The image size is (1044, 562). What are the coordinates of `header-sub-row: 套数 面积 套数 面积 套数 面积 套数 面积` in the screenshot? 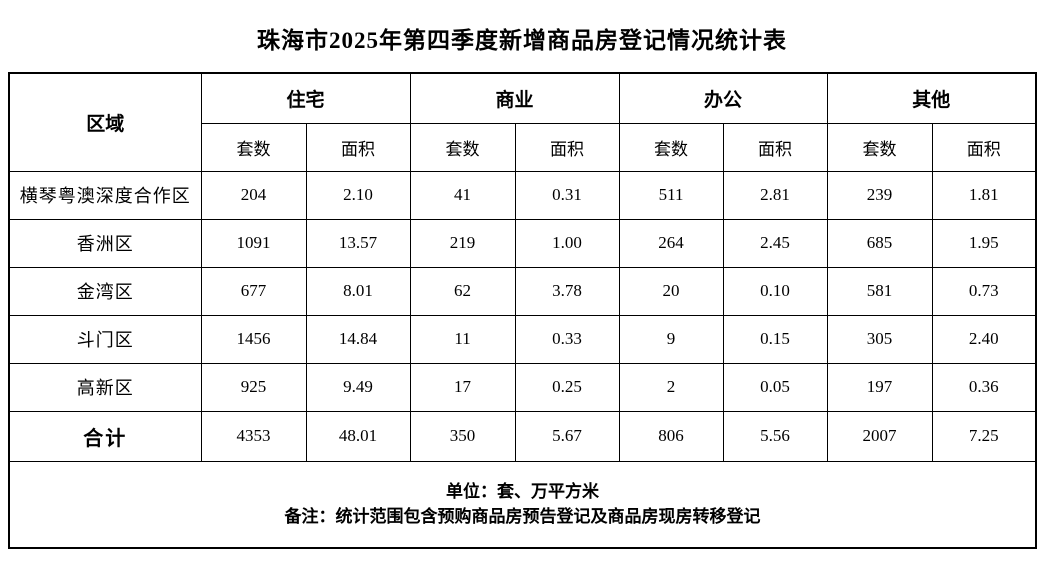 It's located at (523, 147).